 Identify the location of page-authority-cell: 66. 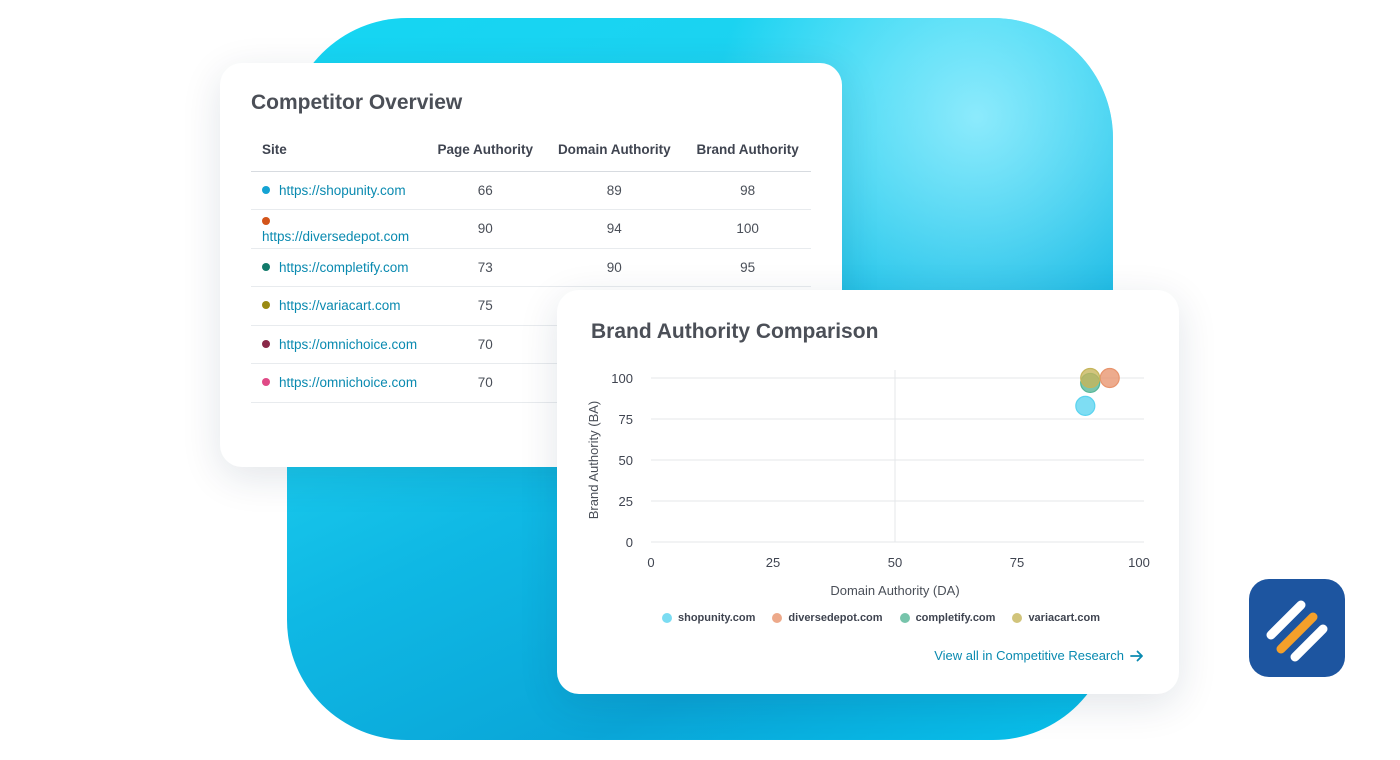
(485, 190).